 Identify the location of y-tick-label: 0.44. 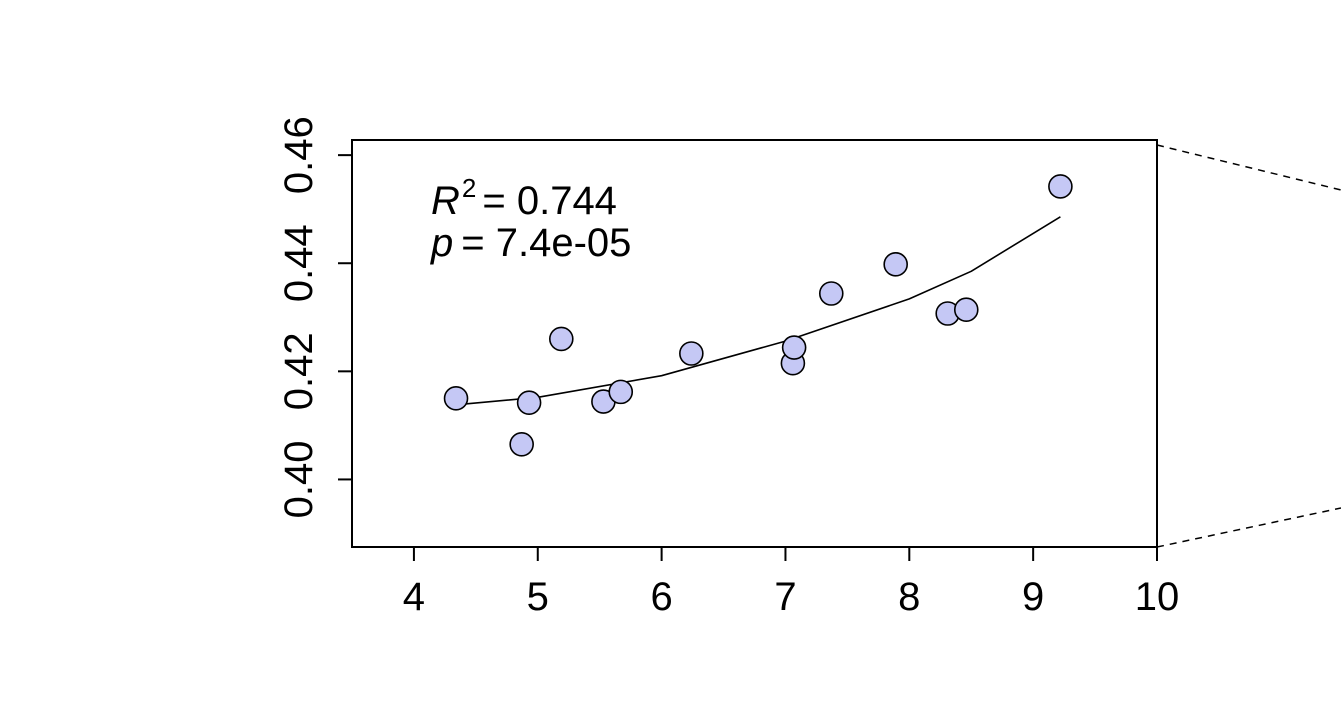
(299, 263).